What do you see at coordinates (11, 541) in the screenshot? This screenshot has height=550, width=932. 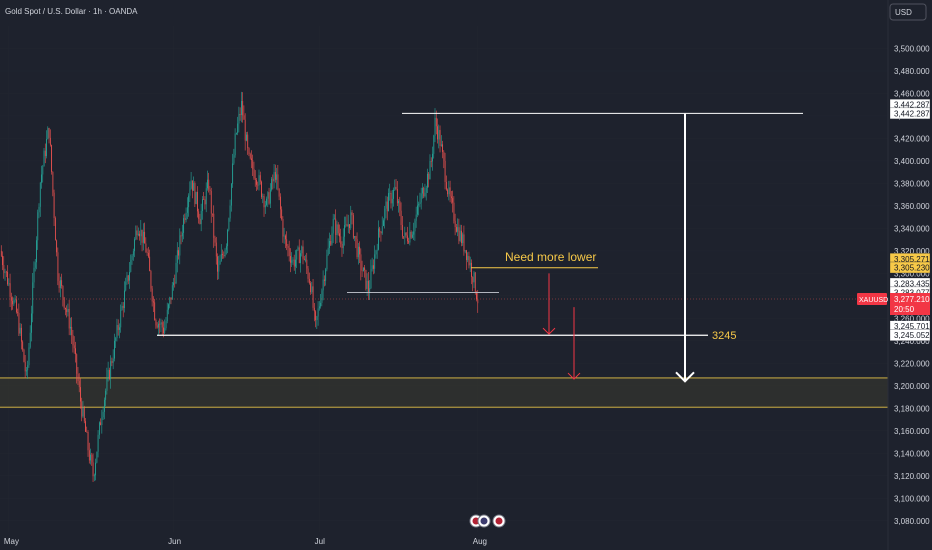 I see `x-tick-label: May` at bounding box center [11, 541].